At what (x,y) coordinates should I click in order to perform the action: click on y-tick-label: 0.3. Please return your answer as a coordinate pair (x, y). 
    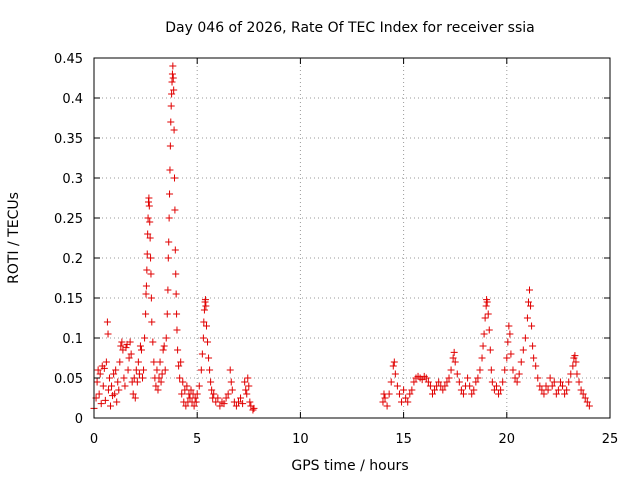
    Looking at the image, I should click on (72, 179).